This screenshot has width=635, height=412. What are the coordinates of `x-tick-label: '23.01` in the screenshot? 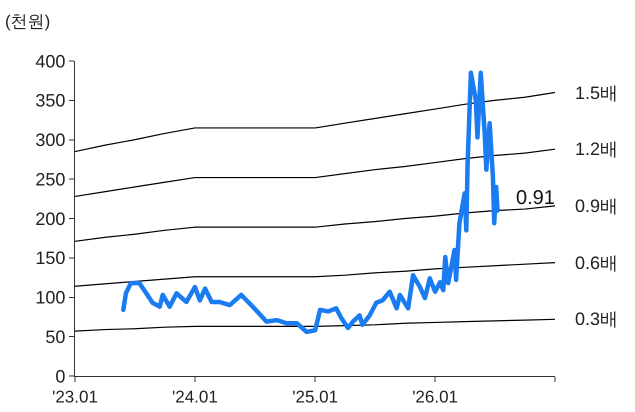 It's located at (75, 396).